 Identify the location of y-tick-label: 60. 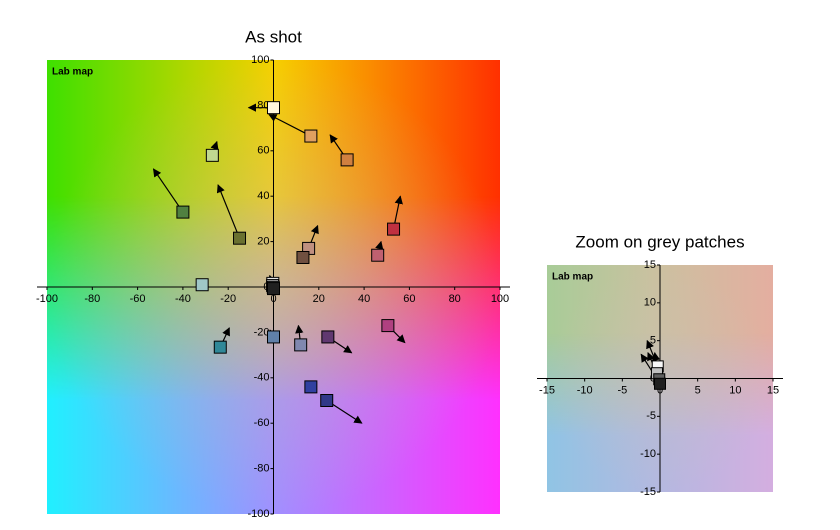
(263, 151).